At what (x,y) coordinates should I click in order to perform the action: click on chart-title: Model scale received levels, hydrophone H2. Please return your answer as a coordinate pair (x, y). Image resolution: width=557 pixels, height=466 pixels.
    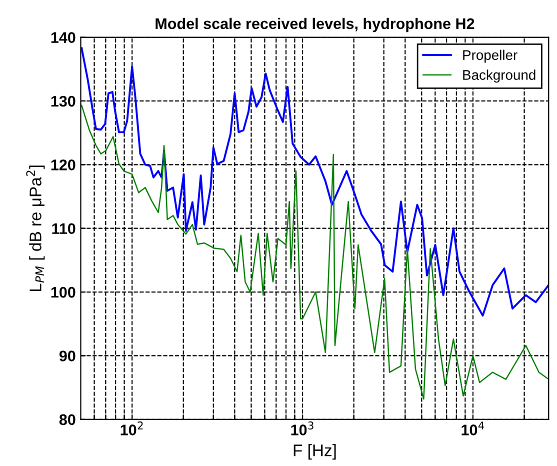
    Looking at the image, I should click on (315, 25).